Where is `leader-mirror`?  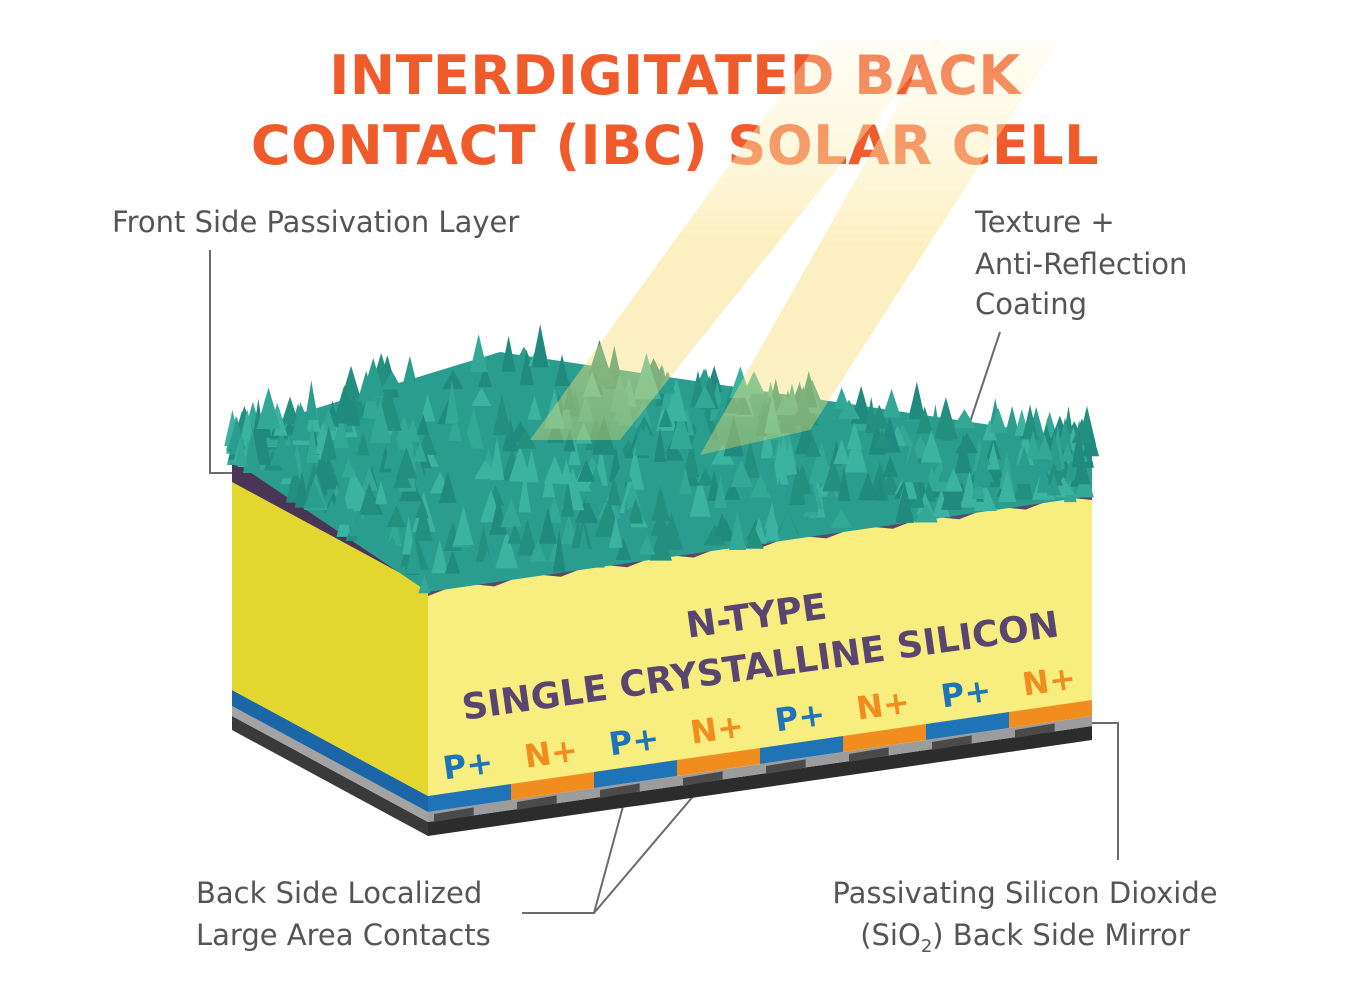 leader-mirror is located at coordinates (1105, 791).